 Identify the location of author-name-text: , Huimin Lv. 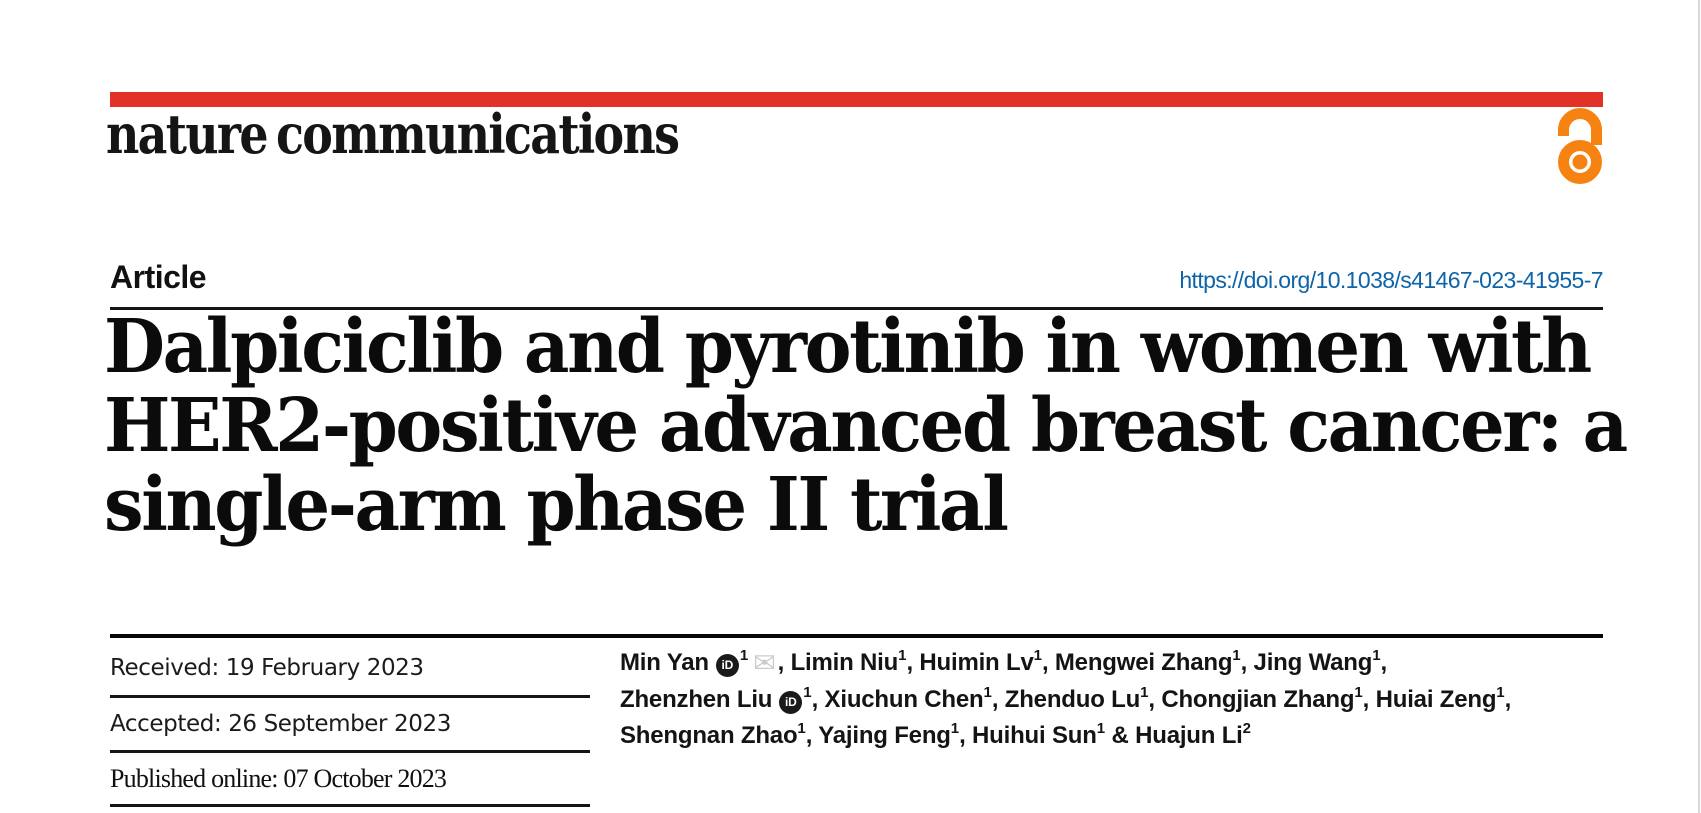
(970, 662).